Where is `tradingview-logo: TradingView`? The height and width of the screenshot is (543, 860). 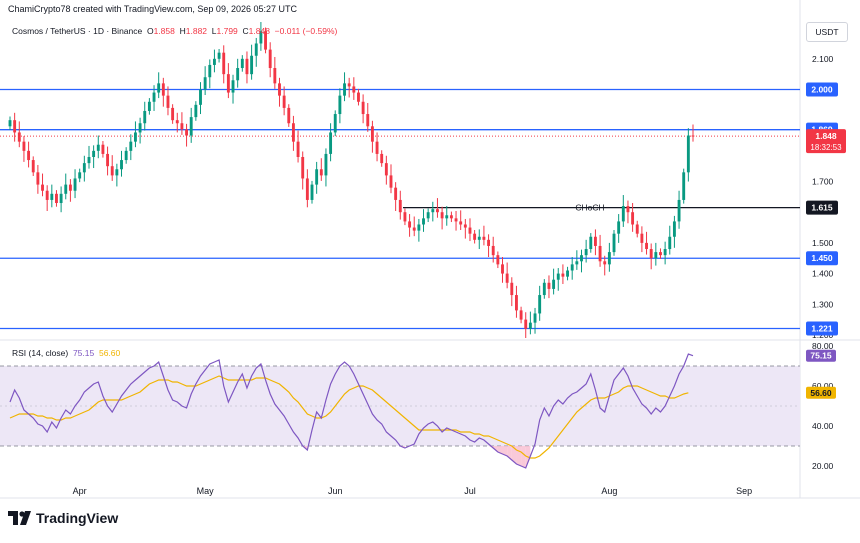 tradingview-logo: TradingView is located at coordinates (63, 518).